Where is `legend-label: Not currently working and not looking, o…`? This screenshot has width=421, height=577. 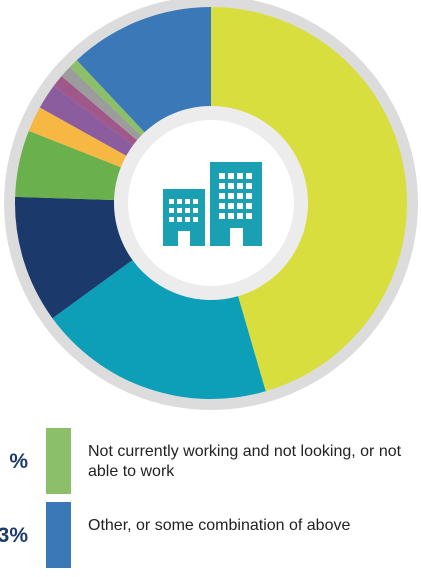 legend-label: Not currently working and not looking, o… is located at coordinates (245, 461).